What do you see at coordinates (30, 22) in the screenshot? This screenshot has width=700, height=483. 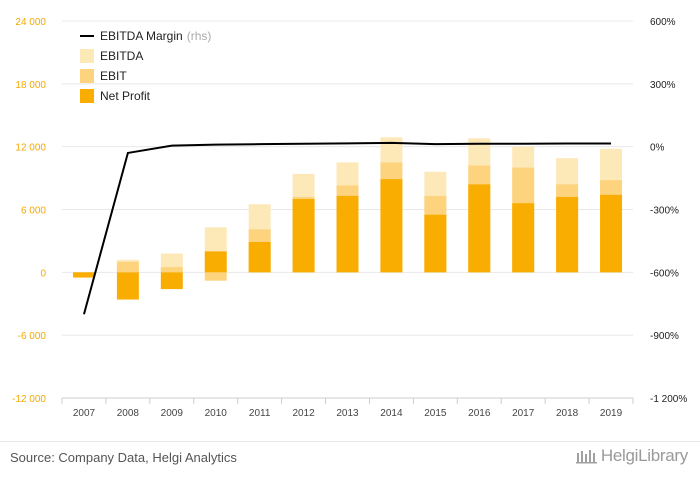 I see `y-tick-label: 24 000` at bounding box center [30, 22].